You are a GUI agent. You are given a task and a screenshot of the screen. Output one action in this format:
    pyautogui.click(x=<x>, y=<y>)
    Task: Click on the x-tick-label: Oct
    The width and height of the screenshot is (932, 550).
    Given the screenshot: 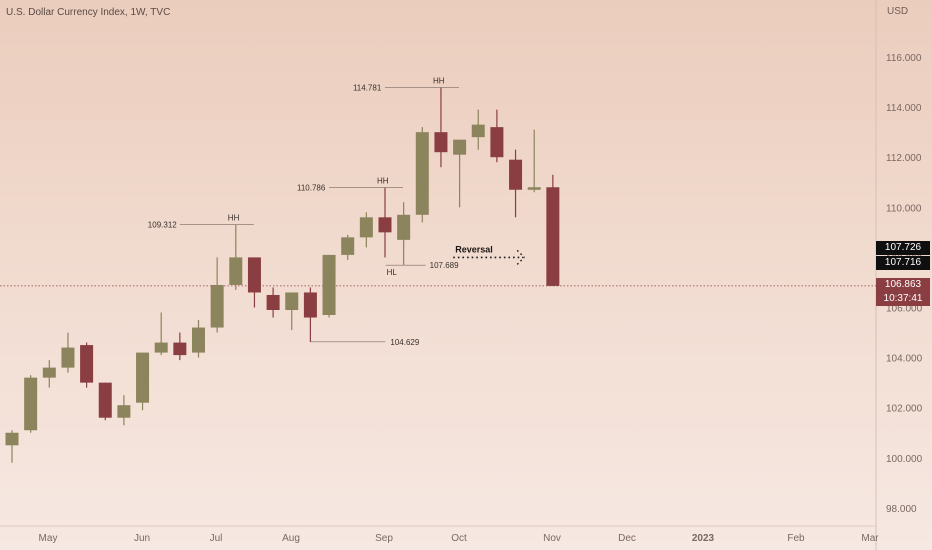 What is the action you would take?
    pyautogui.click(x=459, y=538)
    